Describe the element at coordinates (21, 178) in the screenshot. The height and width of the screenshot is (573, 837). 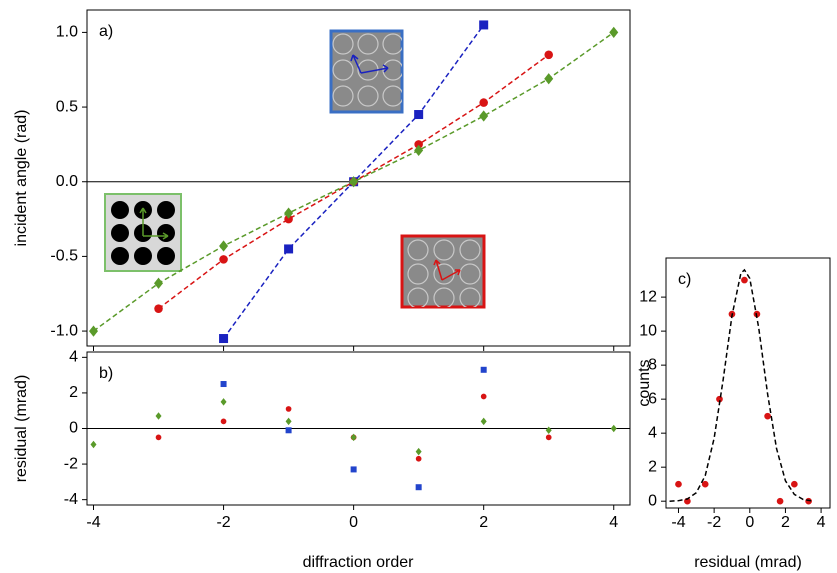
I see `y-axis-label: incident angle (rad)` at that location.